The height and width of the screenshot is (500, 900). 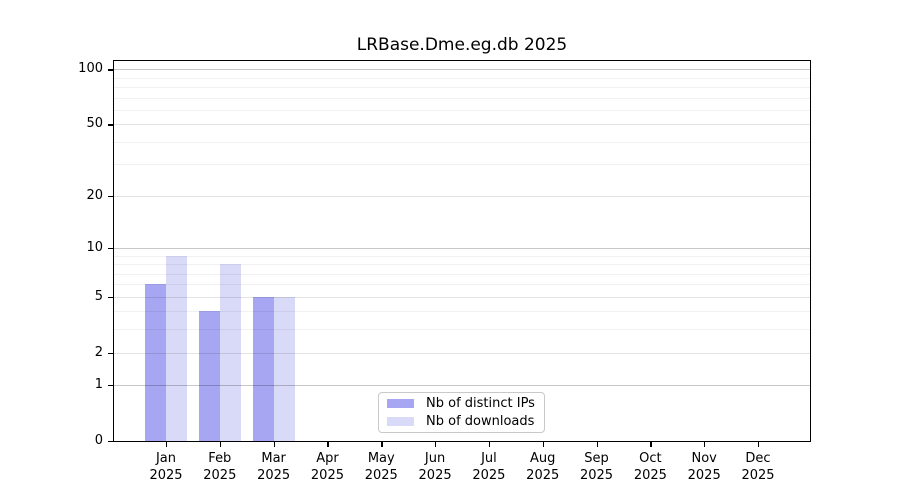 I want to click on legend-swatch-downloads, so click(x=400, y=421).